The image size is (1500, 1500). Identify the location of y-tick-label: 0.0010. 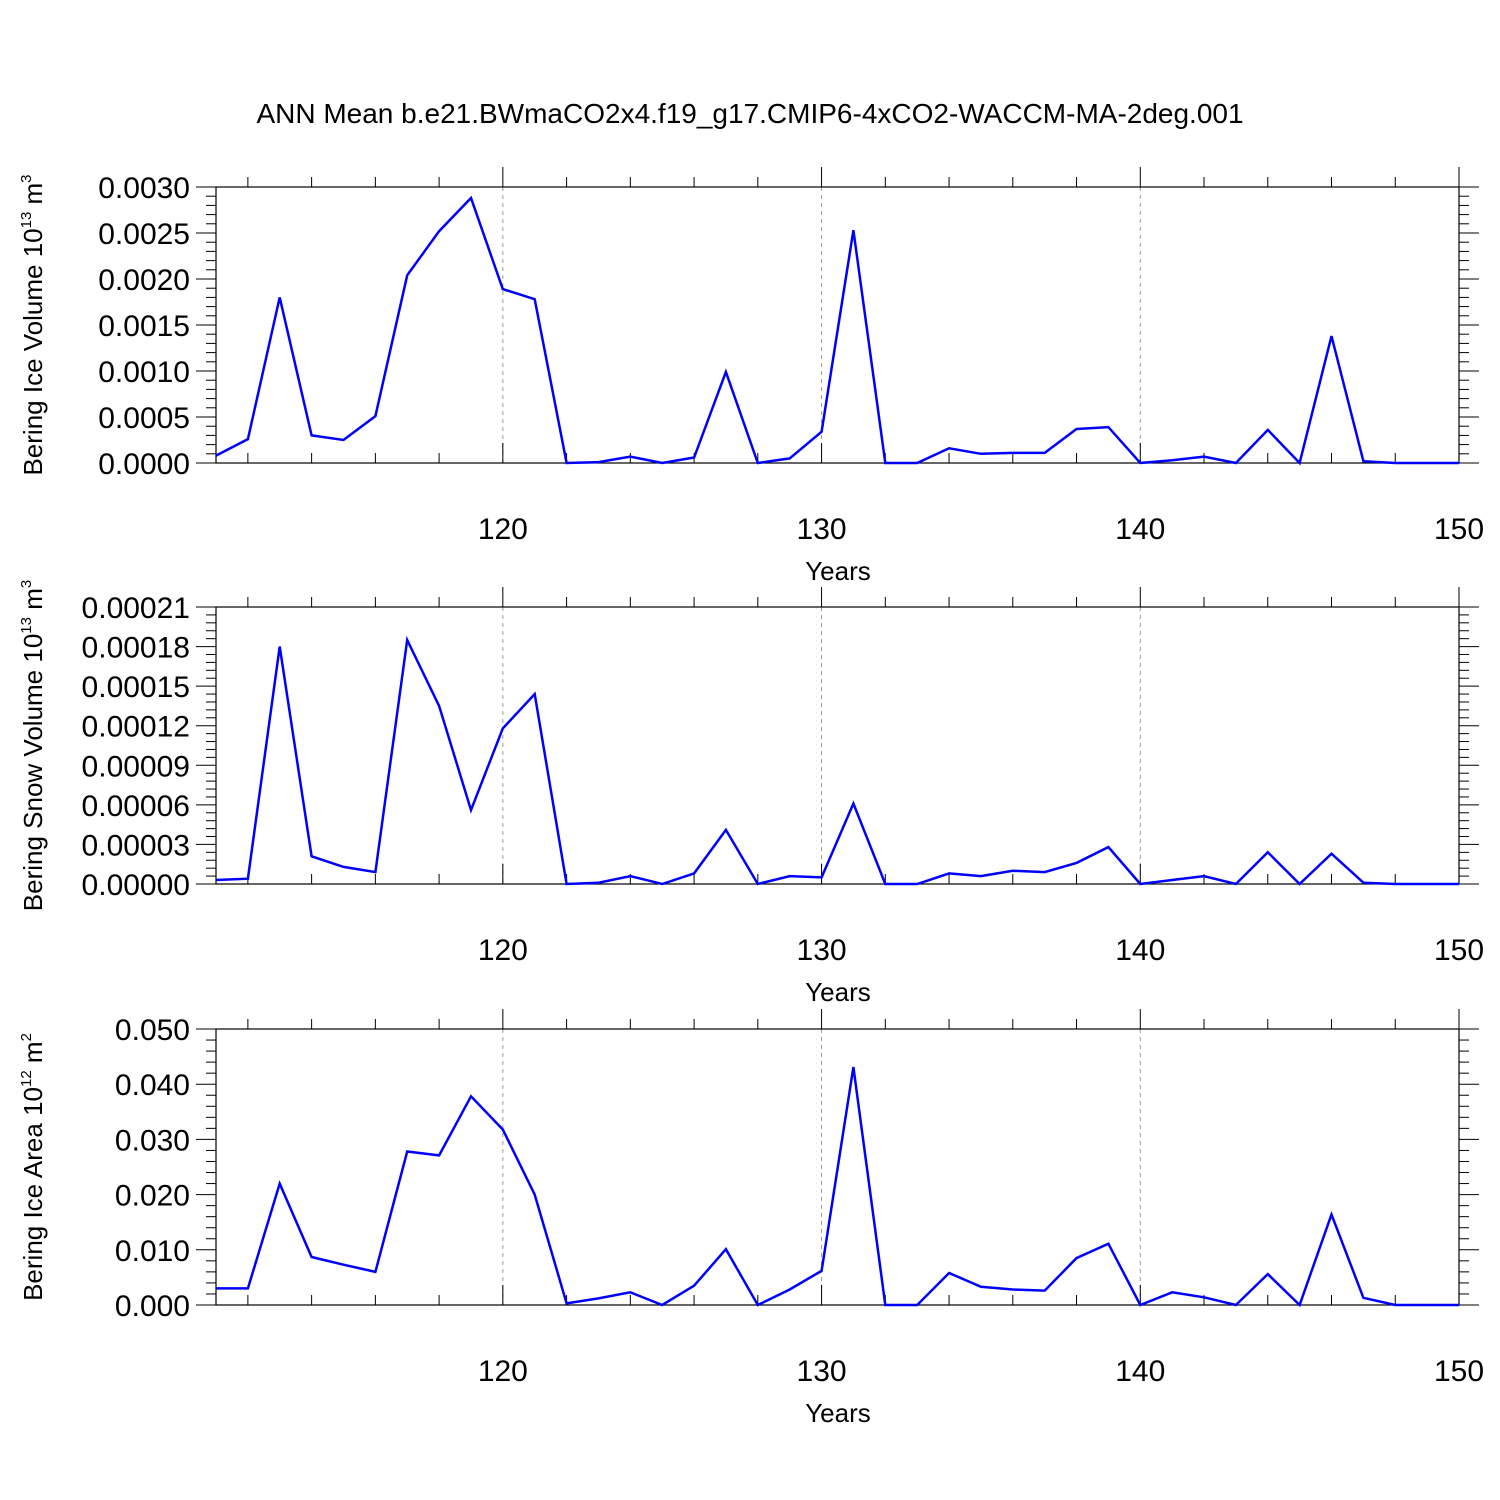
(144, 372).